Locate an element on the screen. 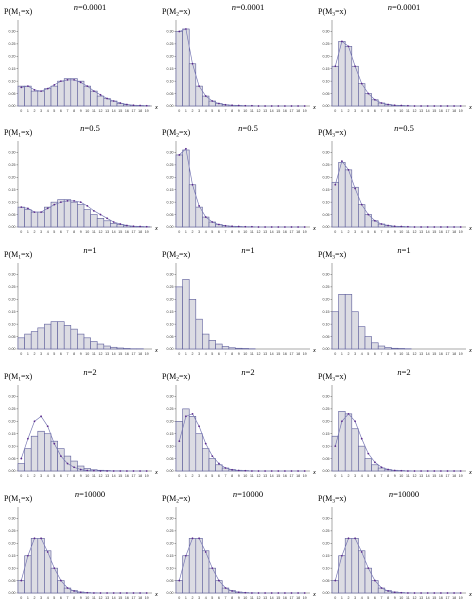  chart-title-value: =1 is located at coordinates (92, 250).